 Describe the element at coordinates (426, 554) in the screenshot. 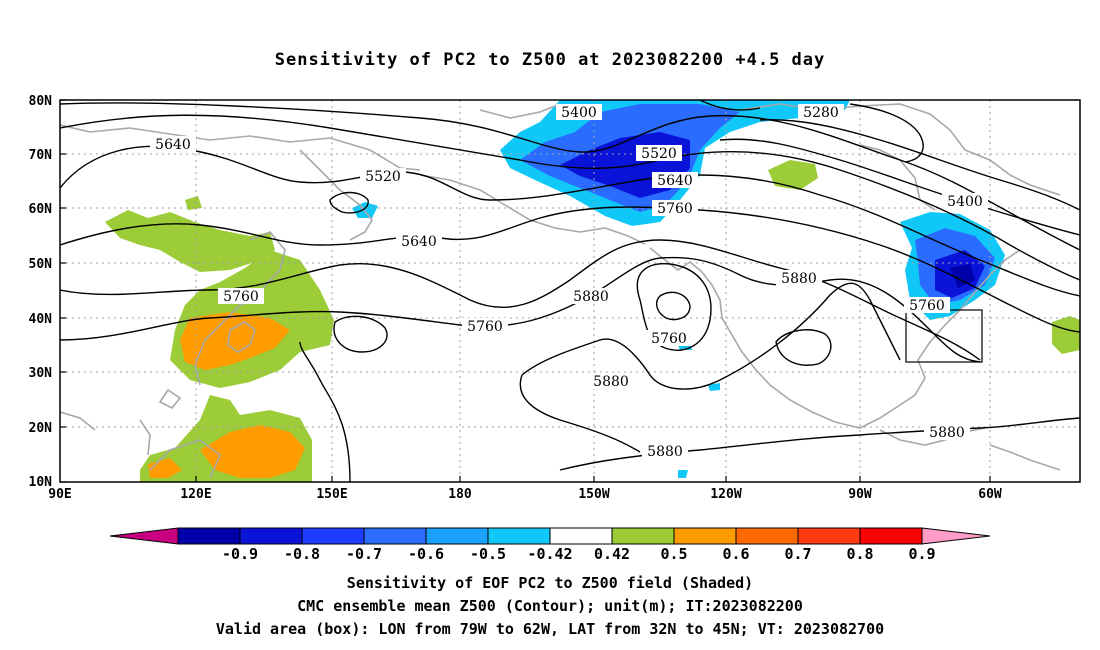

I see `colorbar-tick-label: -0.6` at that location.